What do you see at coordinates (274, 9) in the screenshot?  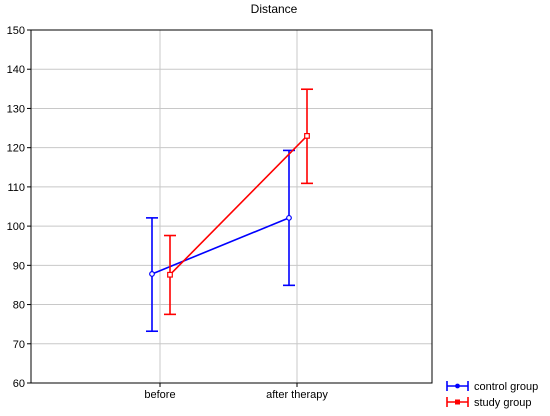 I see `chart-title: Distance` at bounding box center [274, 9].